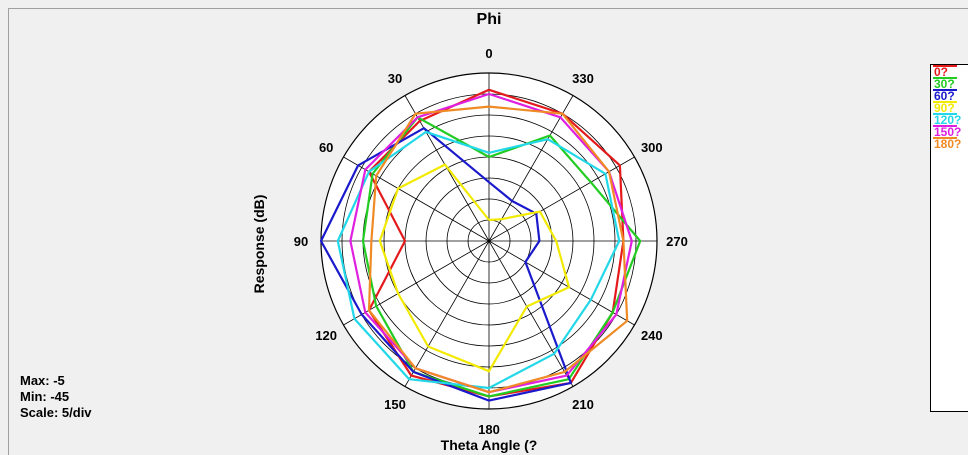 The height and width of the screenshot is (455, 968). What do you see at coordinates (326, 335) in the screenshot?
I see `angle-tick-label: 120` at bounding box center [326, 335].